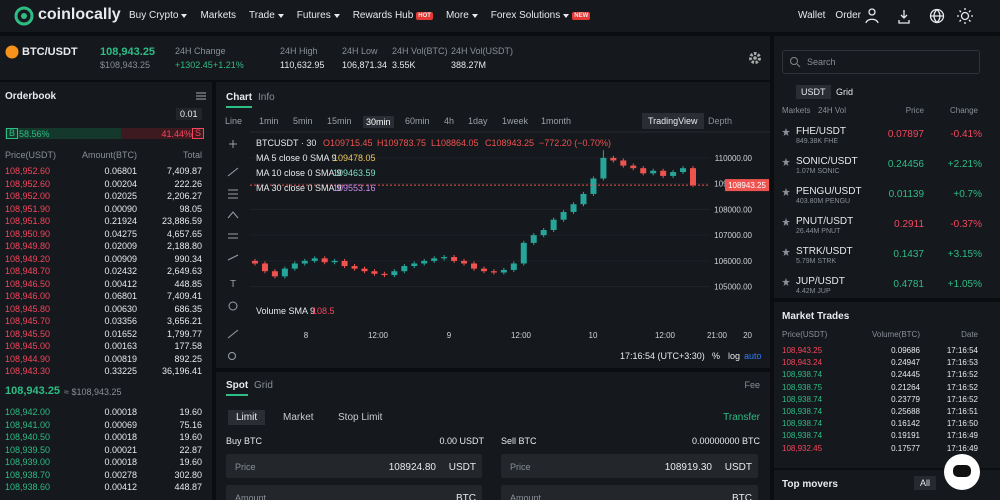 The width and height of the screenshot is (1000, 500). I want to click on trade-time: 17:16:52, so click(962, 399).